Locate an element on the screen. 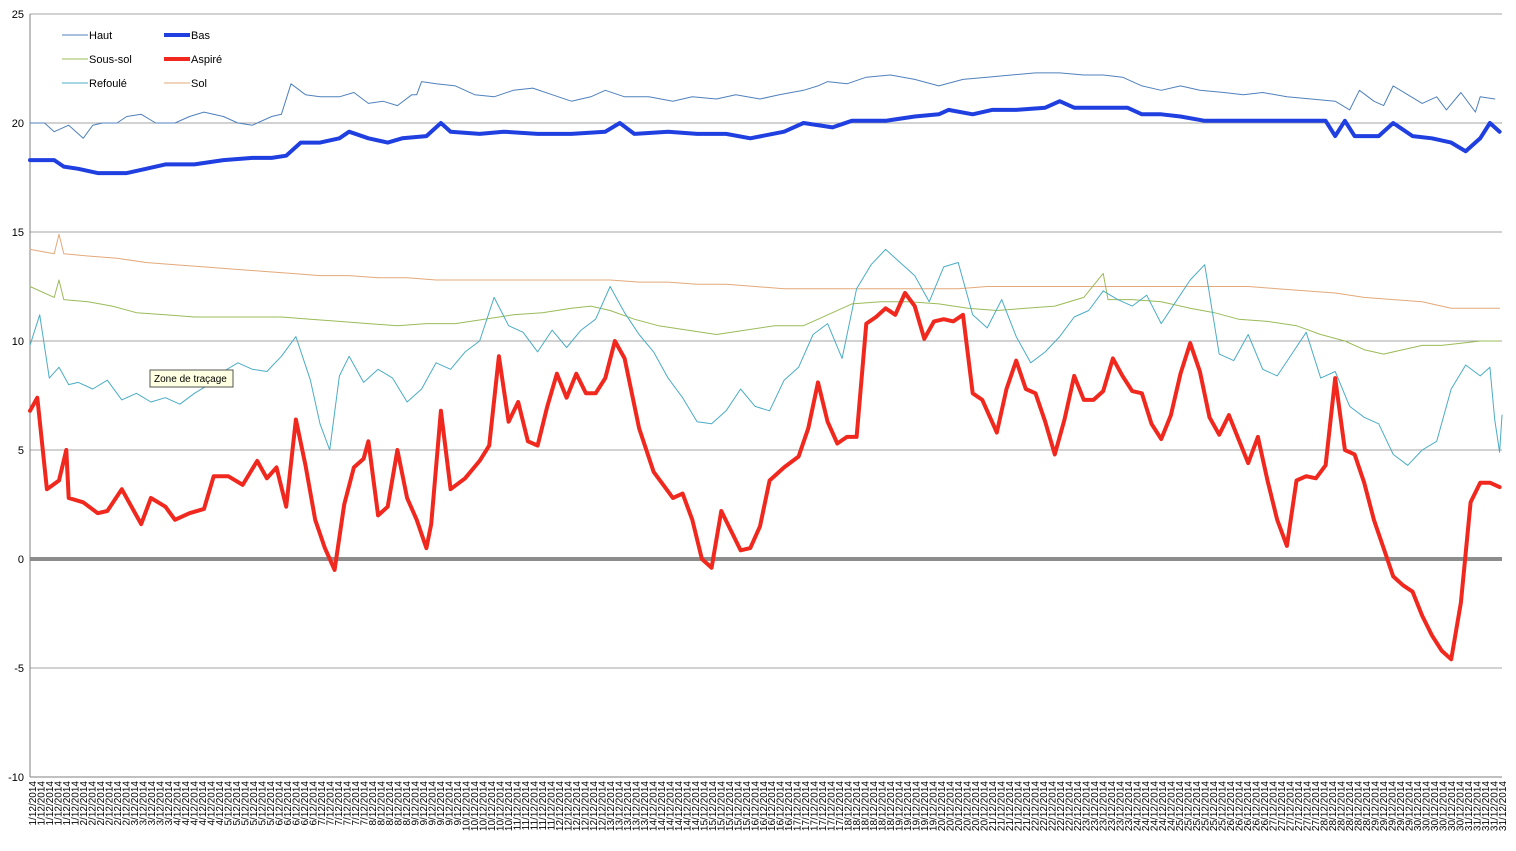  x-tick-label: 23/12/2014 is located at coordinates (1129, 806).